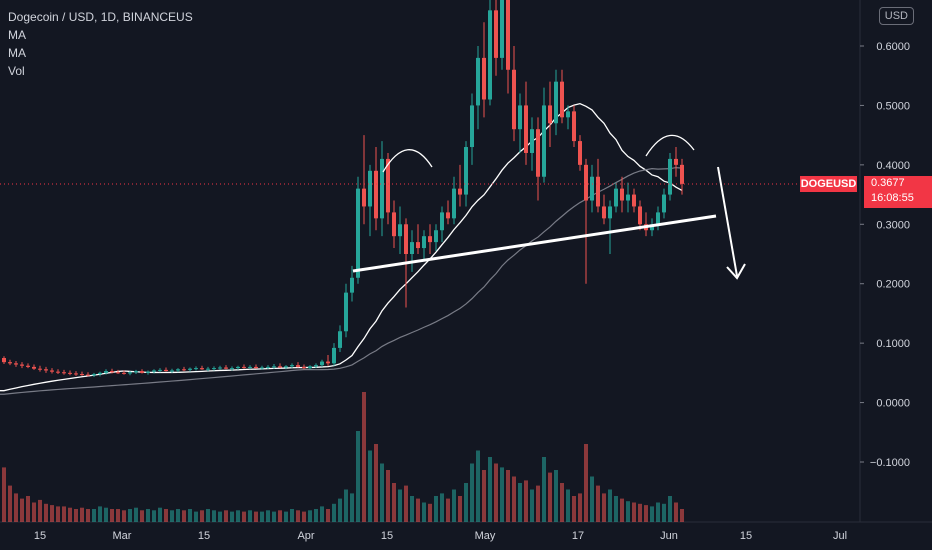 This screenshot has height=550, width=932. What do you see at coordinates (578, 536) in the screenshot?
I see `x-tick-label: 17` at bounding box center [578, 536].